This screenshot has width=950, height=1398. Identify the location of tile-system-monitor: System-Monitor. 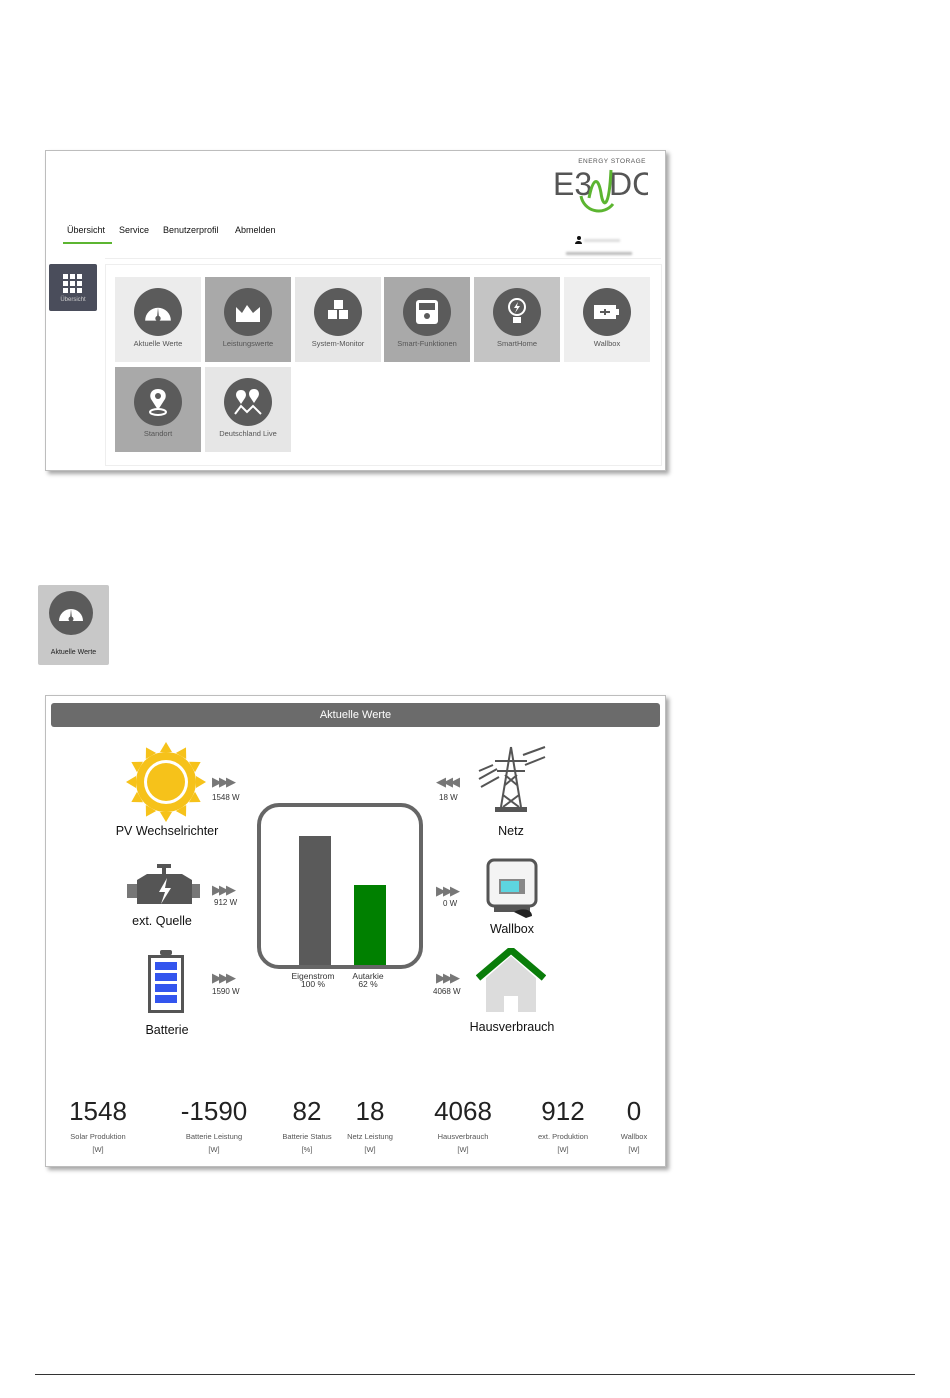
(338, 319).